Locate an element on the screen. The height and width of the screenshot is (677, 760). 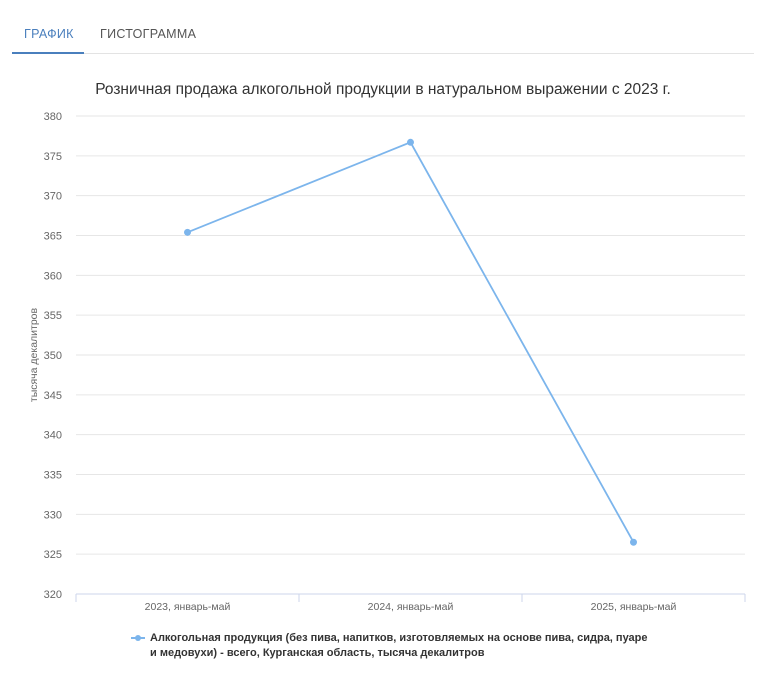
x-tick-label: 2024, январь-май is located at coordinates (411, 607).